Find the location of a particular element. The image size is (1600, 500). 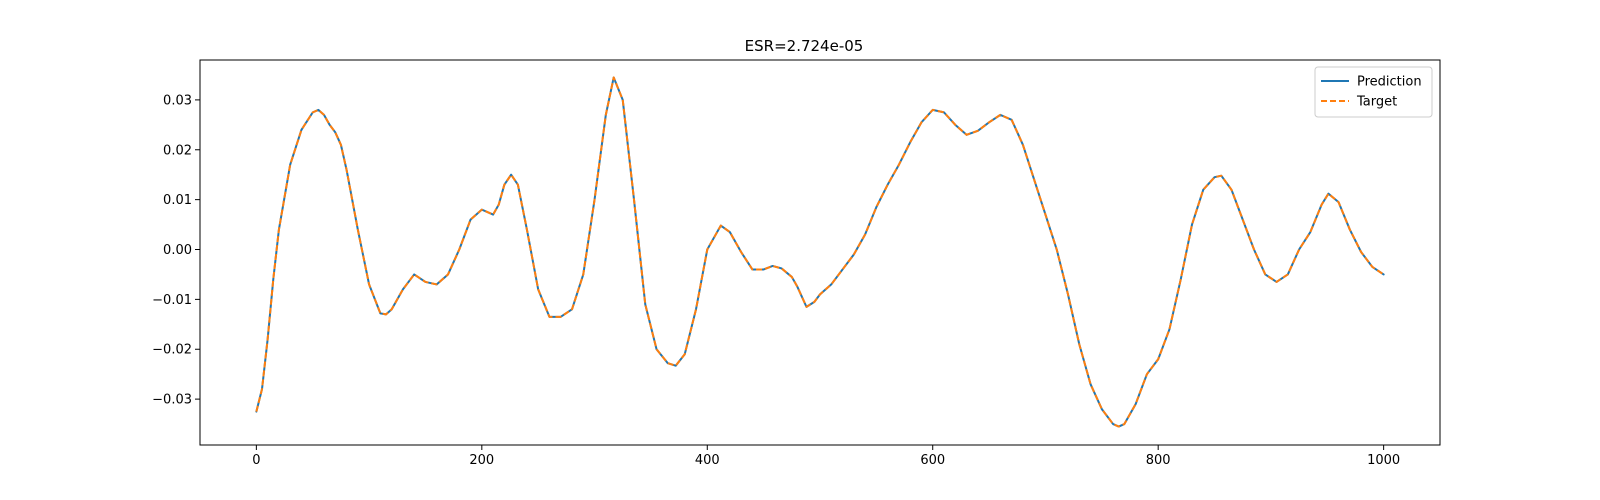

chart-title: ESR=2.724e-05 is located at coordinates (804, 46).